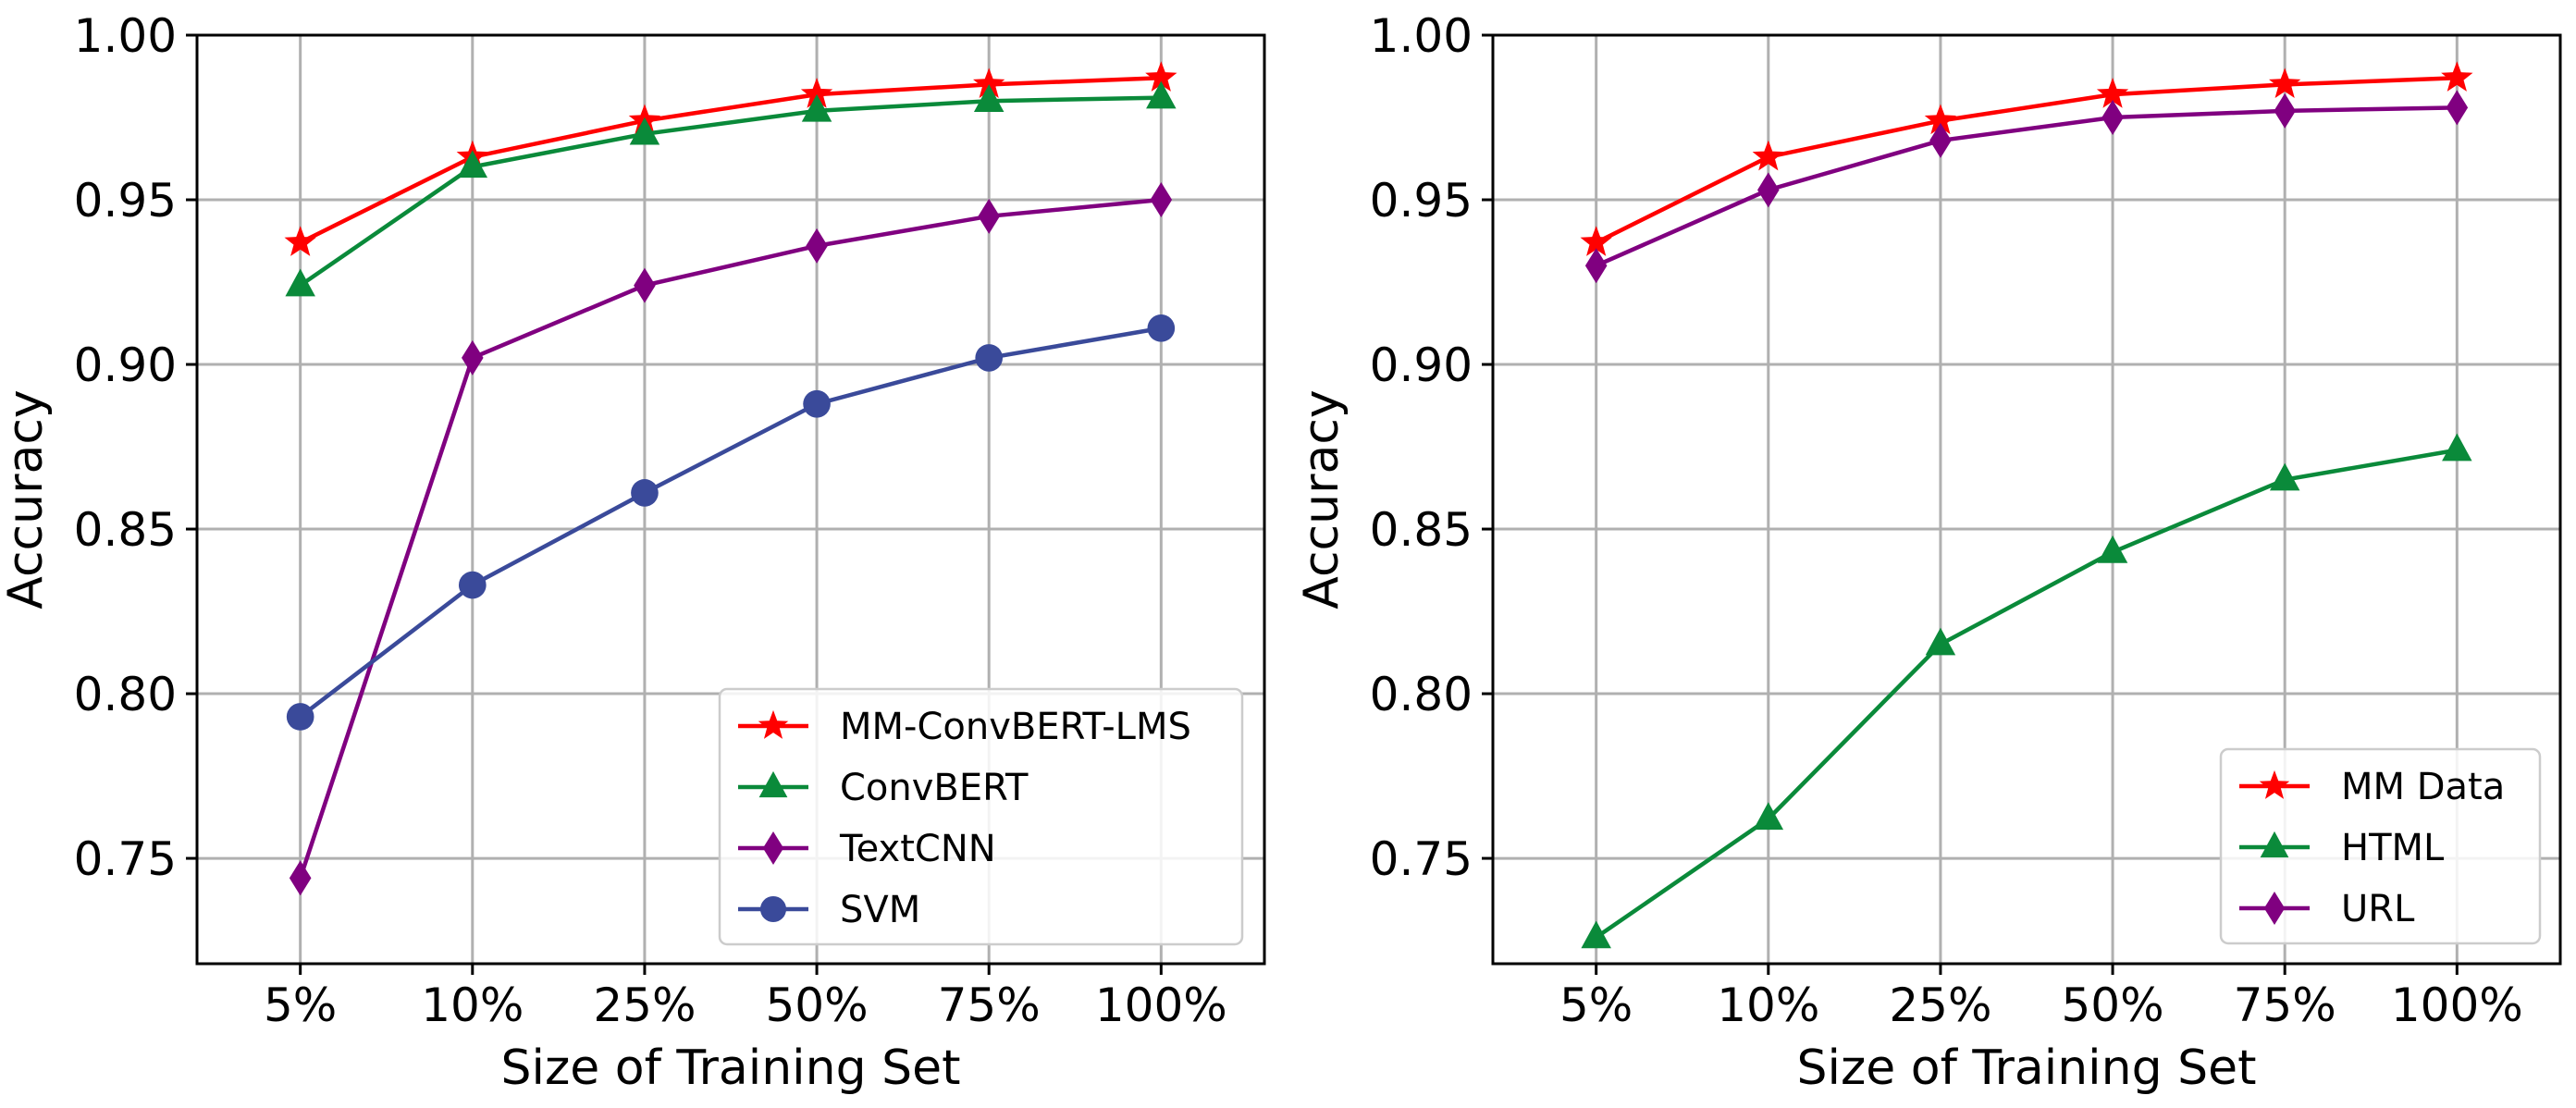 This screenshot has height=1108, width=2576. I want to click on legend: MM Data HTML URL, so click(2380, 846).